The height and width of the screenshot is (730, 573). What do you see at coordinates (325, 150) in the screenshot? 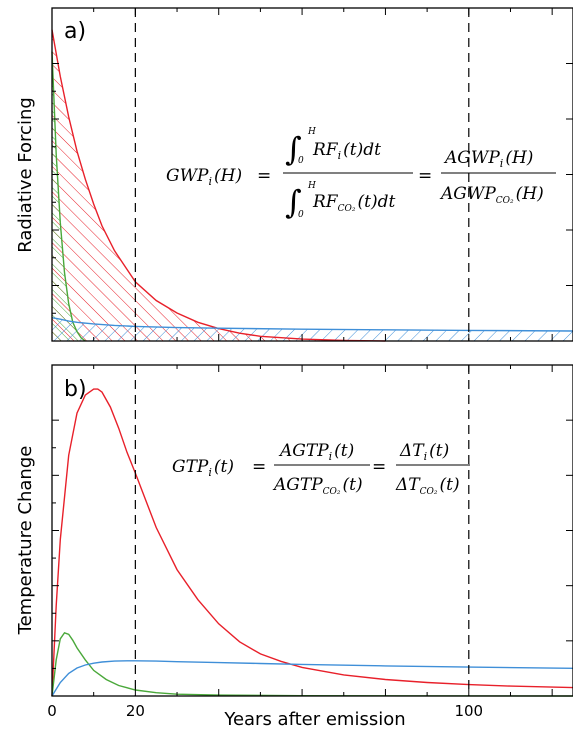
I see `gwp-num-body: RF` at bounding box center [325, 150].